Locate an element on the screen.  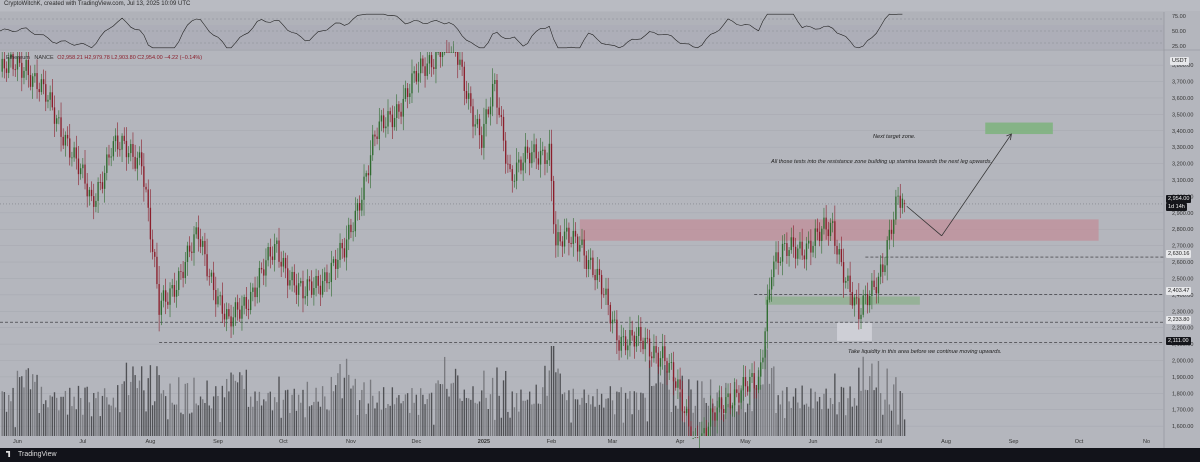
time-tick-label: Sep is located at coordinates (218, 442).